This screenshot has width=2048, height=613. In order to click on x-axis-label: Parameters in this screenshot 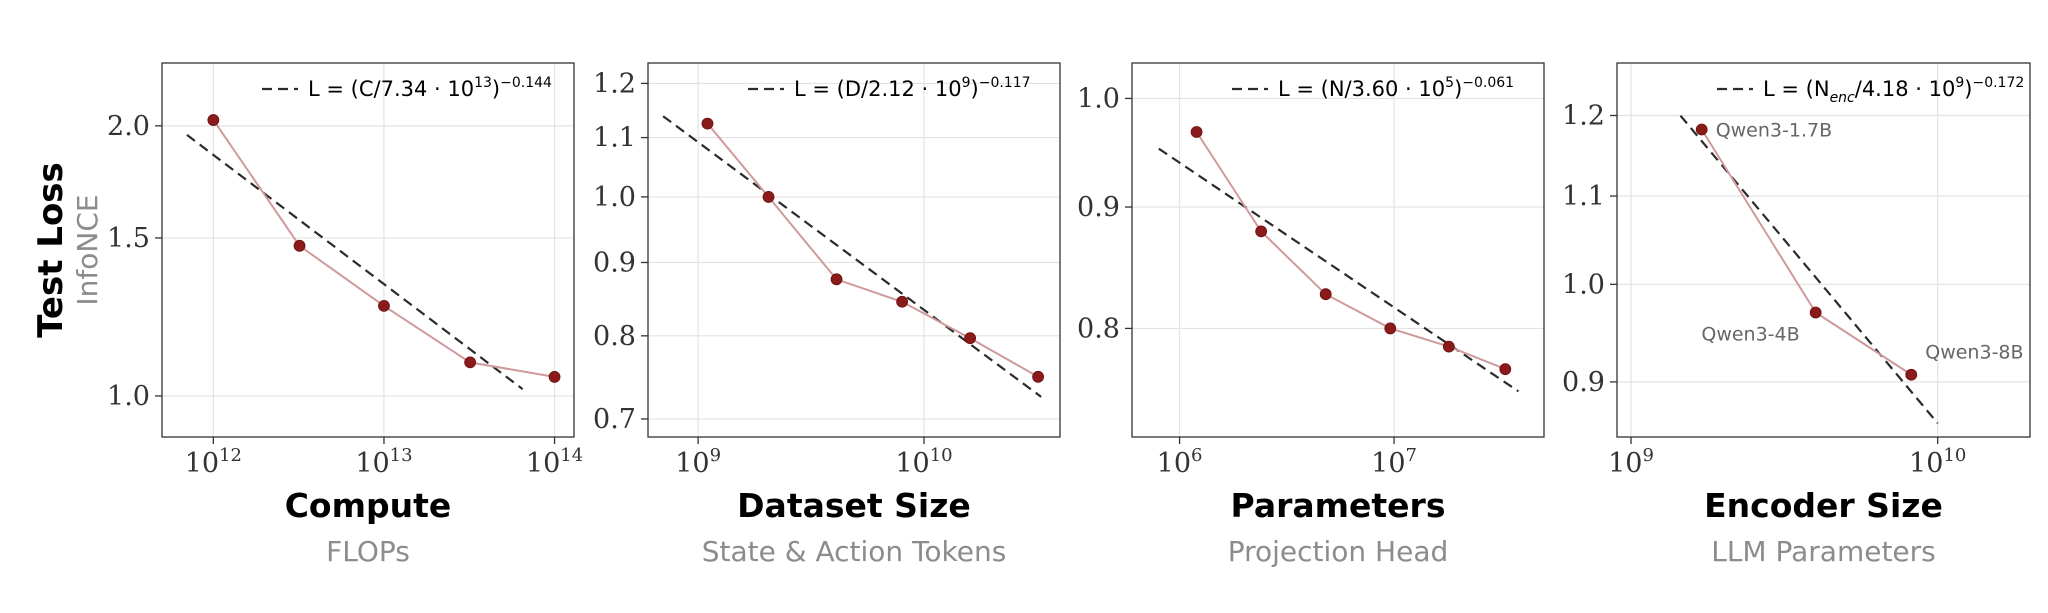, I will do `click(1338, 505)`.